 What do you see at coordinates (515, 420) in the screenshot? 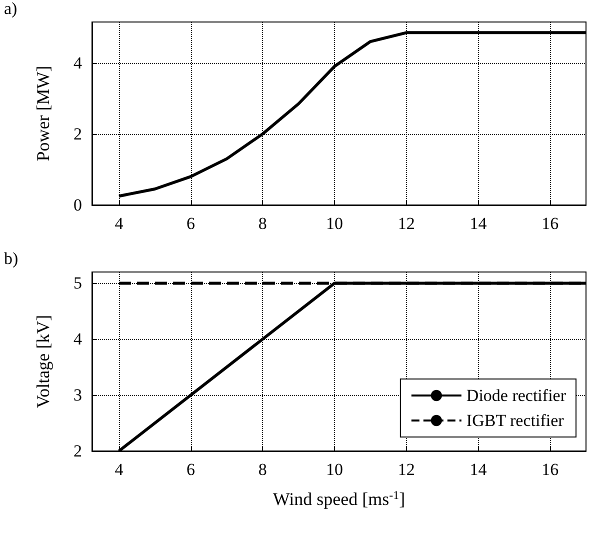
I see `legend-label: IGBT rectifier` at bounding box center [515, 420].